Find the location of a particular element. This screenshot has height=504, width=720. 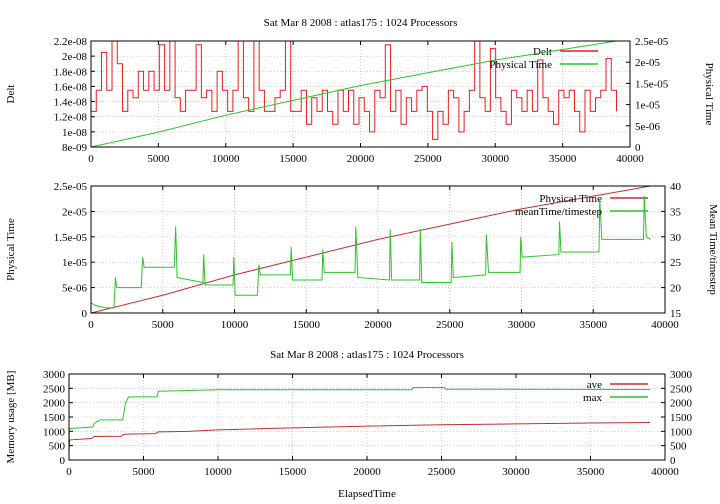

y-tick-label: 5e-06 is located at coordinates (75, 289).